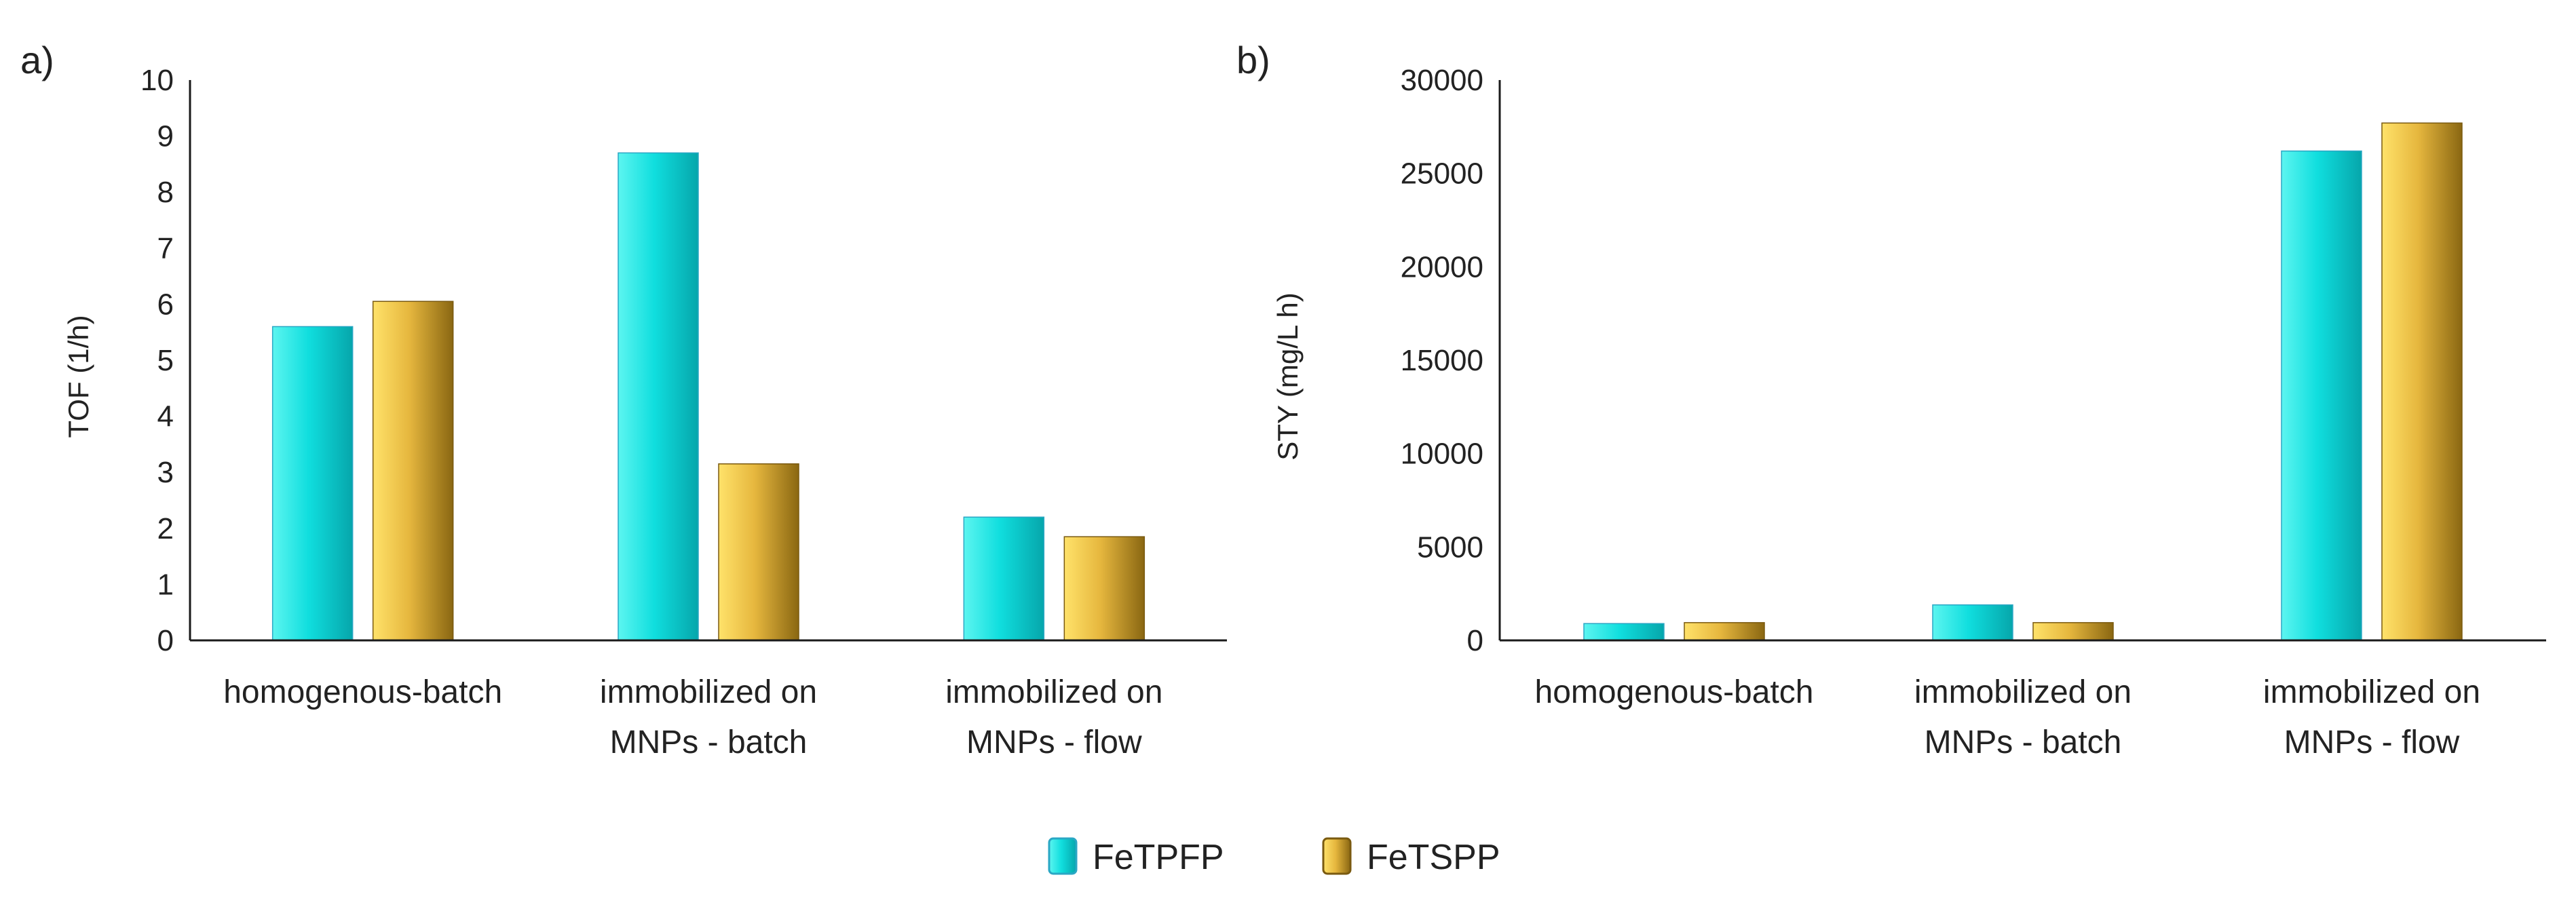  Describe the element at coordinates (1158, 858) in the screenshot. I see `legend-label-fetpfp: FeTPFP` at that location.